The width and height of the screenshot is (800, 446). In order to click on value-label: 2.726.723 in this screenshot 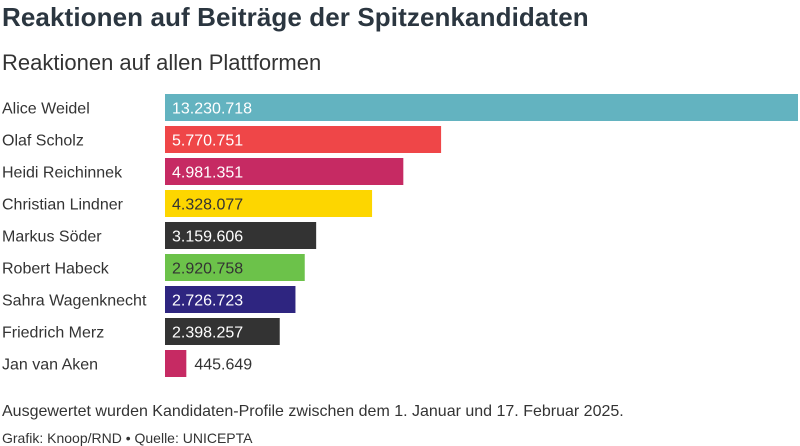, I will do `click(207, 301)`.